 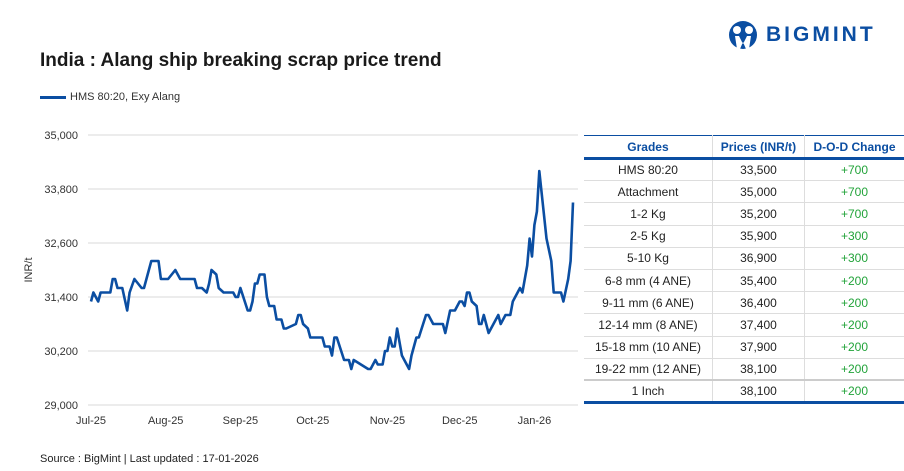 What do you see at coordinates (61, 298) in the screenshot?
I see `y-tick-label: 31,400` at bounding box center [61, 298].